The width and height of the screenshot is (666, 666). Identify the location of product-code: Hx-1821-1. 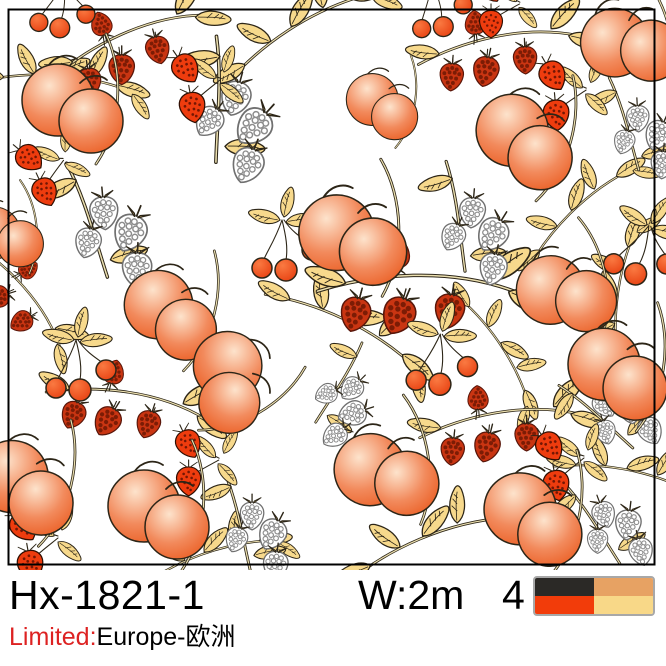
(107, 595).